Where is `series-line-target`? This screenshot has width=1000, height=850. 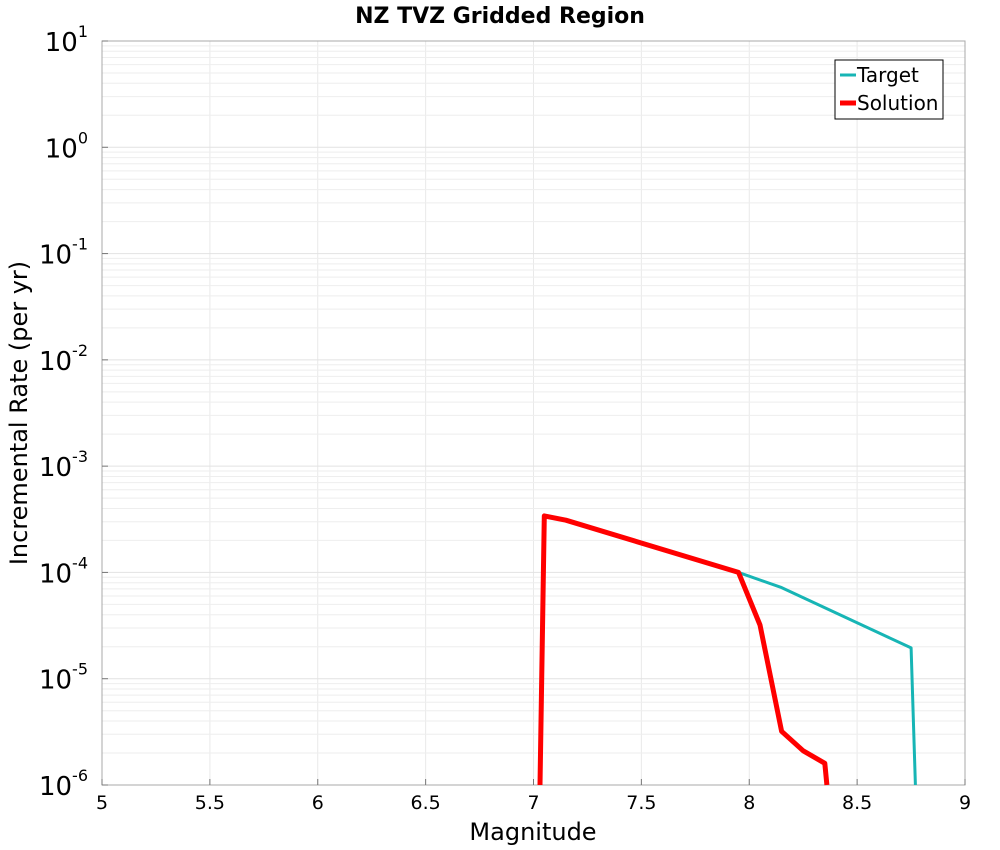
series-line-target is located at coordinates (730, 650).